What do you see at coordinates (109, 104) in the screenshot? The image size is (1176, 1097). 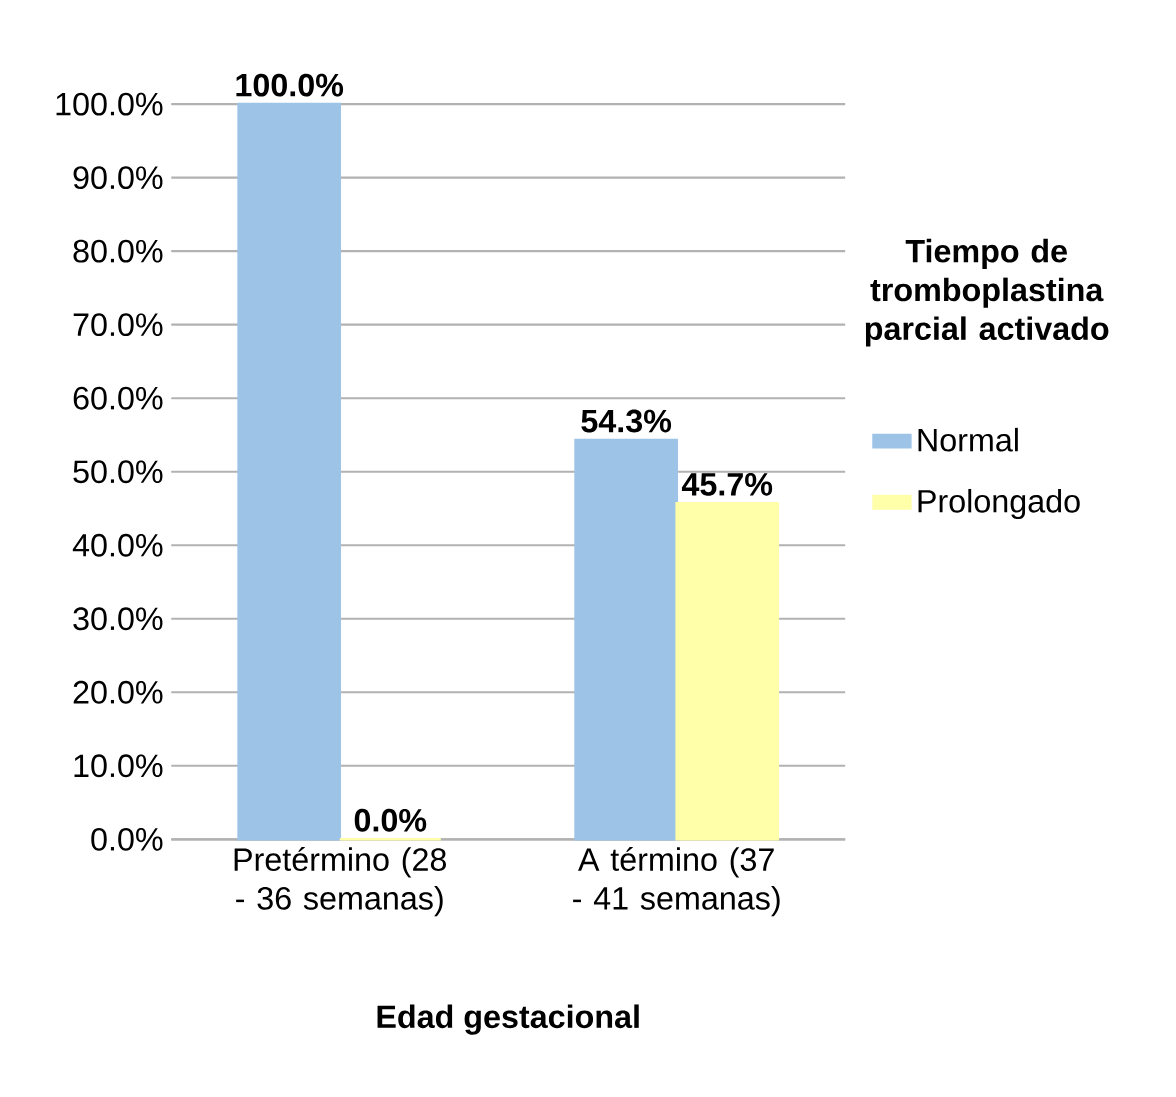 I see `y-tick-label: 100.0%` at bounding box center [109, 104].